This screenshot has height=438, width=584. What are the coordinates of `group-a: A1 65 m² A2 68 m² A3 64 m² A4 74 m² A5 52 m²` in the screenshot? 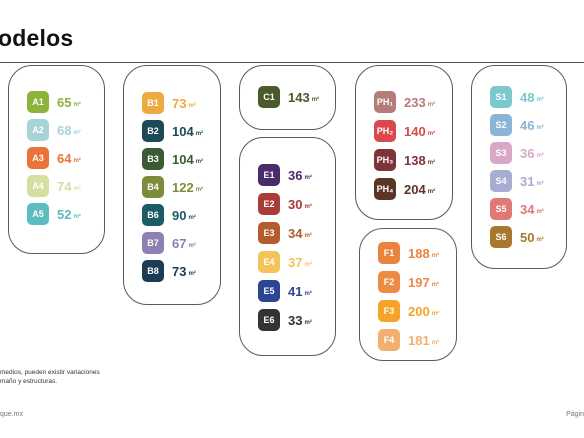 It's located at (56, 159).